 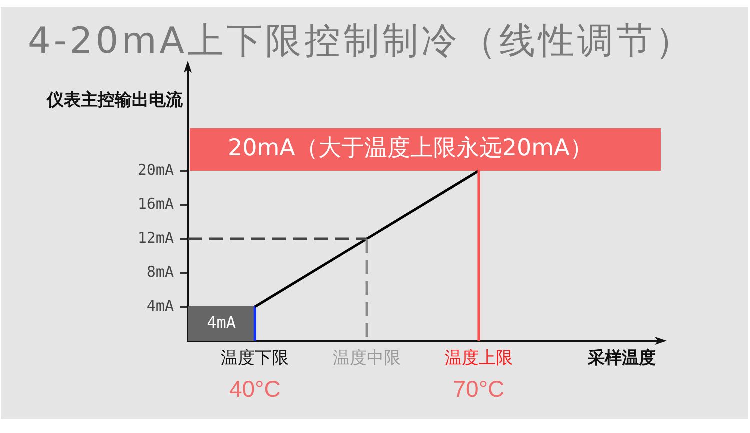 What do you see at coordinates (160, 305) in the screenshot?
I see `y-tick-label: 4mA` at bounding box center [160, 305].